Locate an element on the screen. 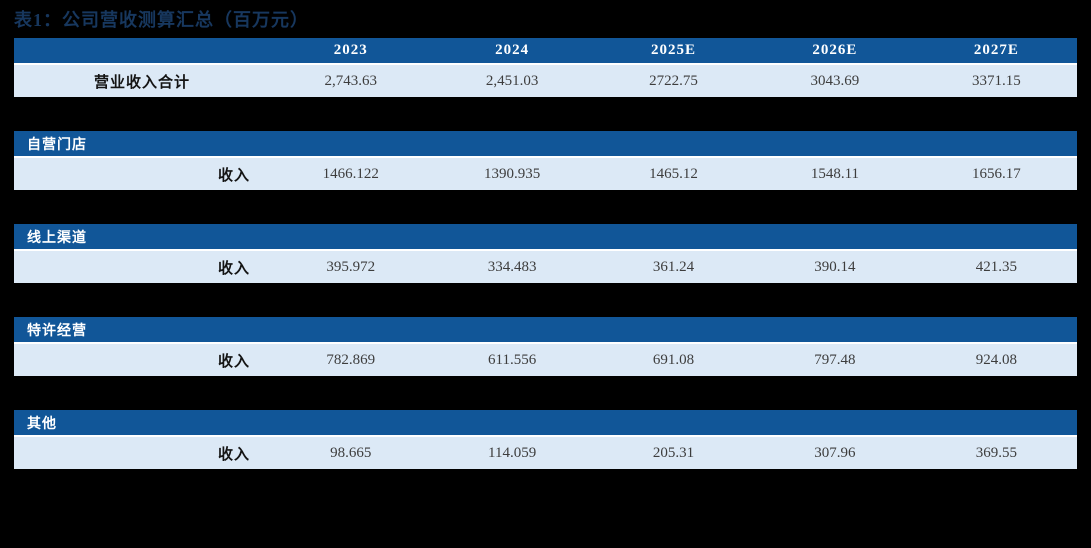 The width and height of the screenshot is (1091, 548). section-revenue-row: 收入 98.665 114.059 205.31 307.96 369.55 is located at coordinates (545, 453).